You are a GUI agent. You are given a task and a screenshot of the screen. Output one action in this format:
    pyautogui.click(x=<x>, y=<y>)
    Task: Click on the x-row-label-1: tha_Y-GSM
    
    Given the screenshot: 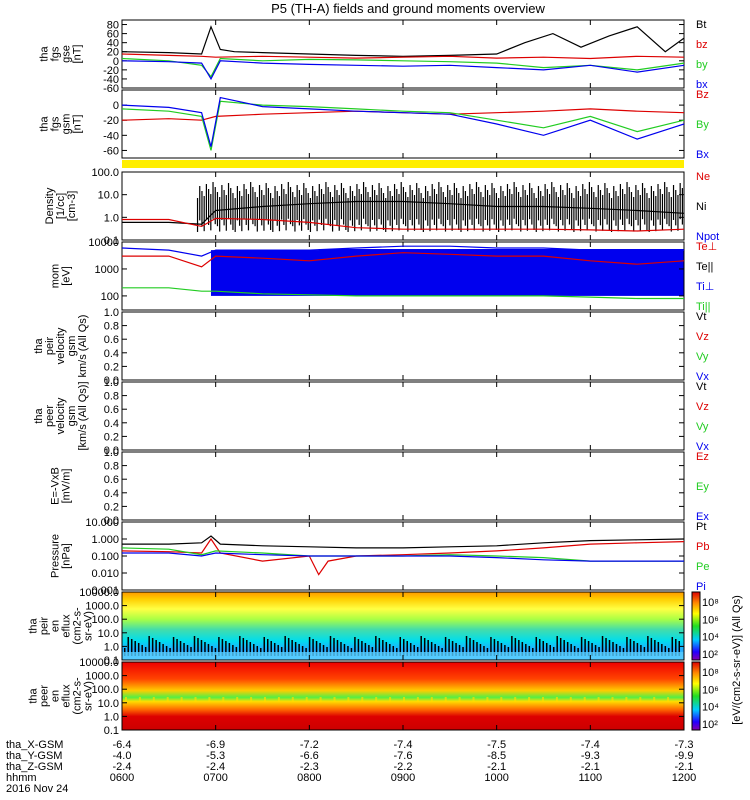 What is the action you would take?
    pyautogui.click(x=34, y=756)
    